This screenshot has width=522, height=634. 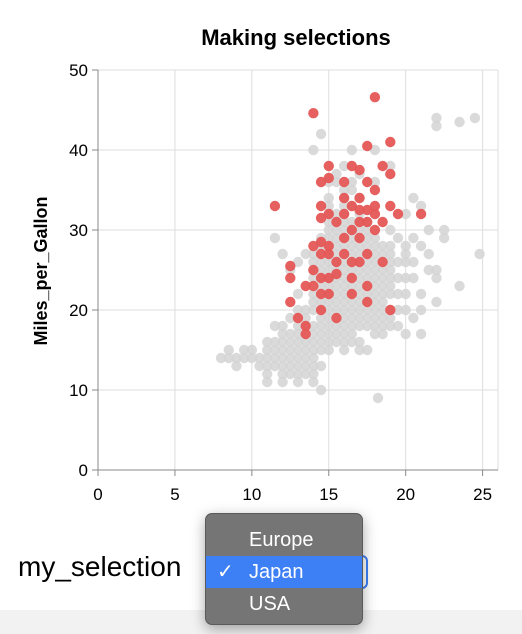 I want to click on dropdown-option-europe: Europe, so click(x=284, y=540).